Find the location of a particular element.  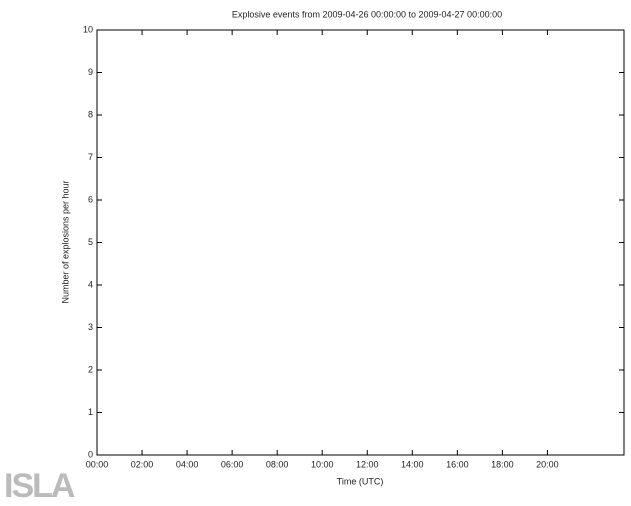

x-tick-label: 18:00 is located at coordinates (502, 464).